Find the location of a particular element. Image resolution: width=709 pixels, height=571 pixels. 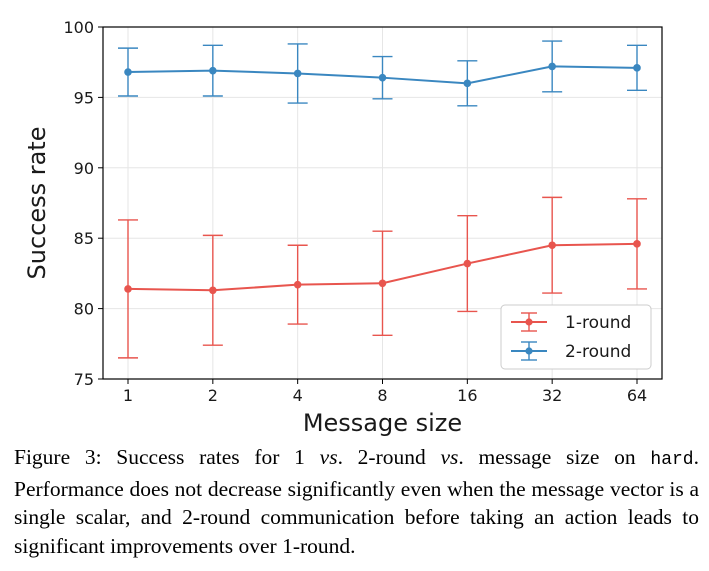

x-tick-label: 8 is located at coordinates (382, 395).